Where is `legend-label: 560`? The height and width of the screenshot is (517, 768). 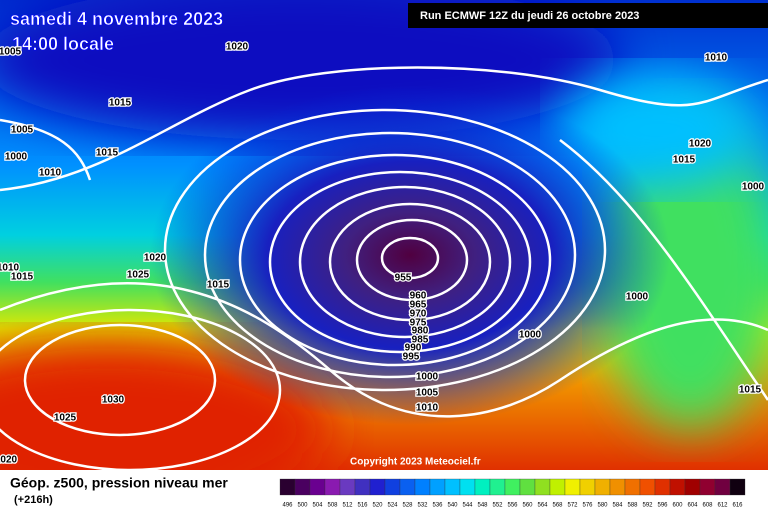 legend-label: 560 is located at coordinates (527, 506).